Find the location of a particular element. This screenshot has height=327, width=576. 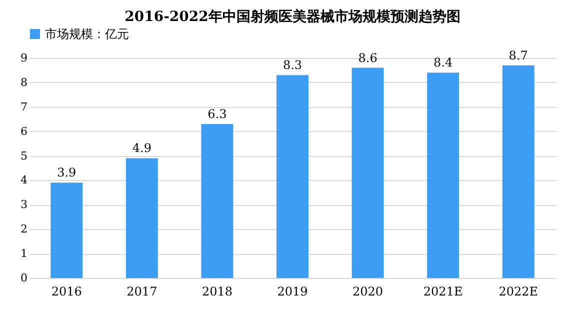

y-tick-label: 2 is located at coordinates (24, 229).